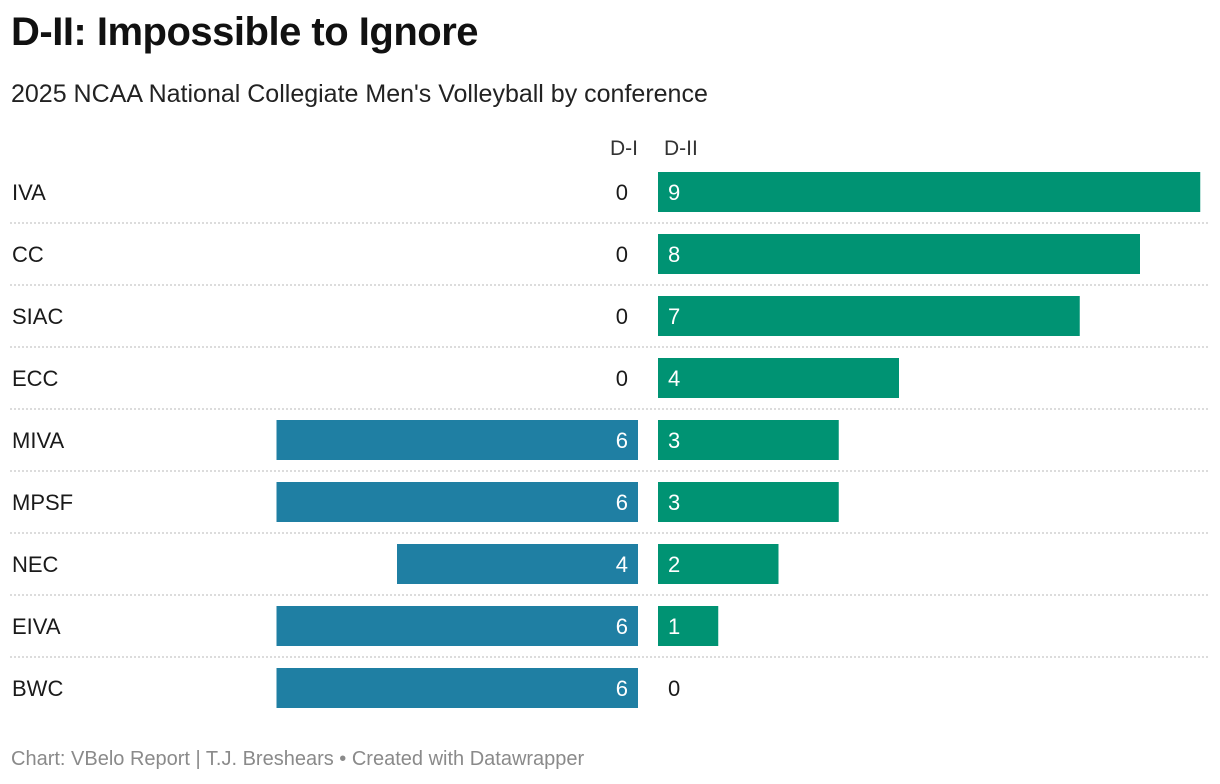  Describe the element at coordinates (622, 626) in the screenshot. I see `value-label-d1-eiva: 6` at that location.